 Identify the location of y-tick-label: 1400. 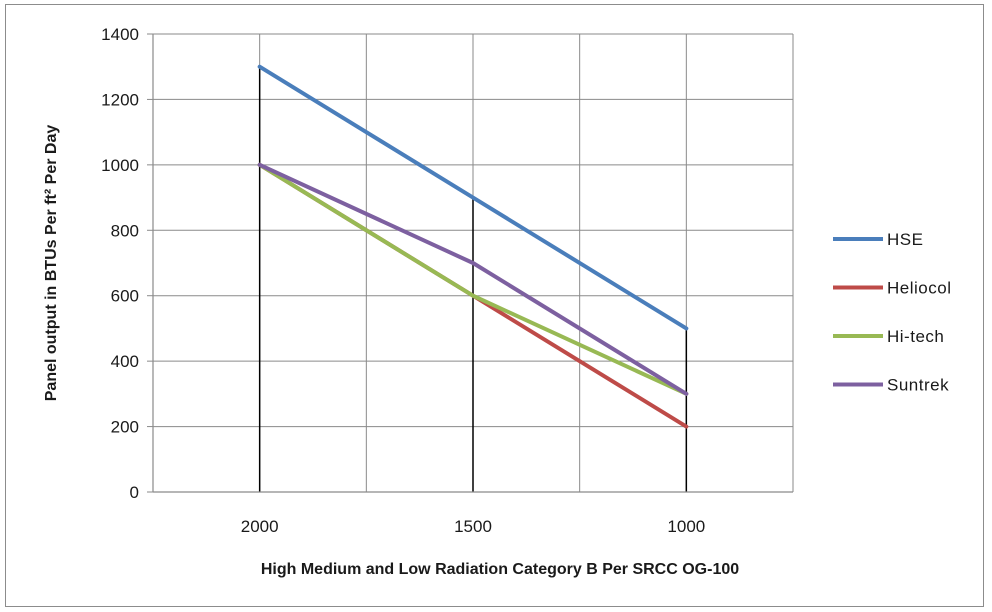
(120, 34).